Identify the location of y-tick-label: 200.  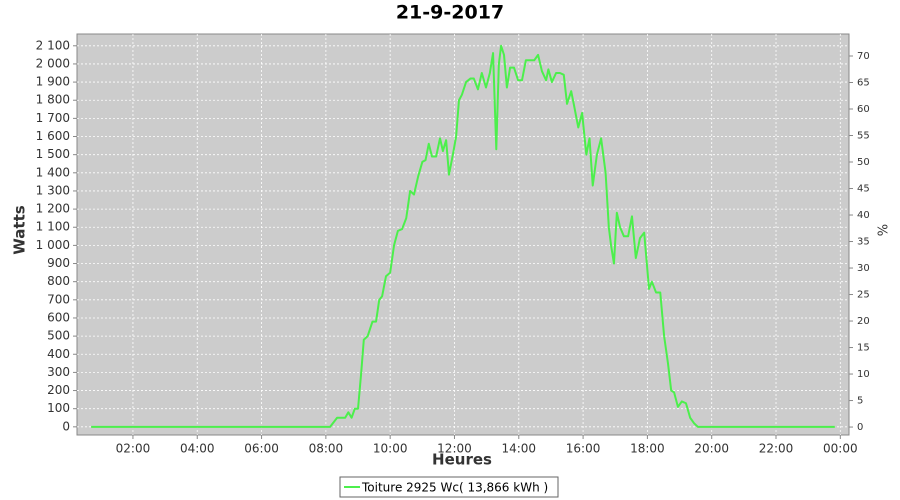
(58, 390).